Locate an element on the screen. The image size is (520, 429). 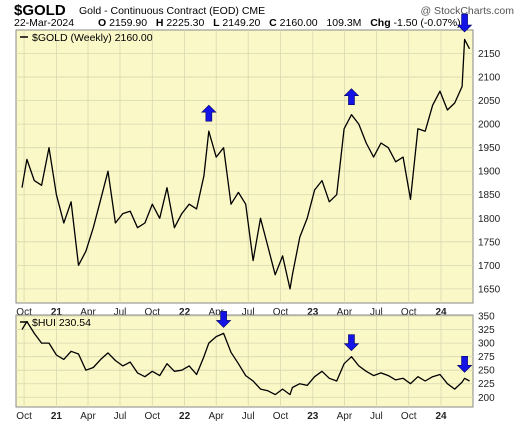
open-label: O is located at coordinates (102, 23).